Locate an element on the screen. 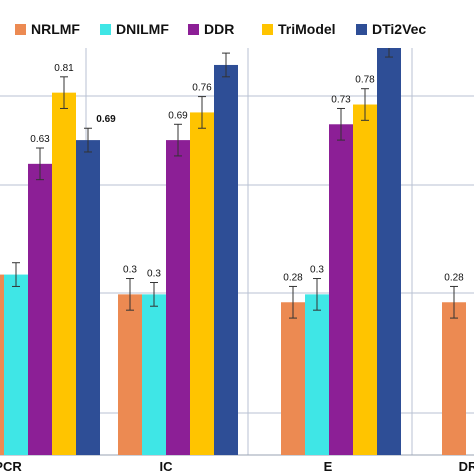  bar-ddr-ic is located at coordinates (178, 298).